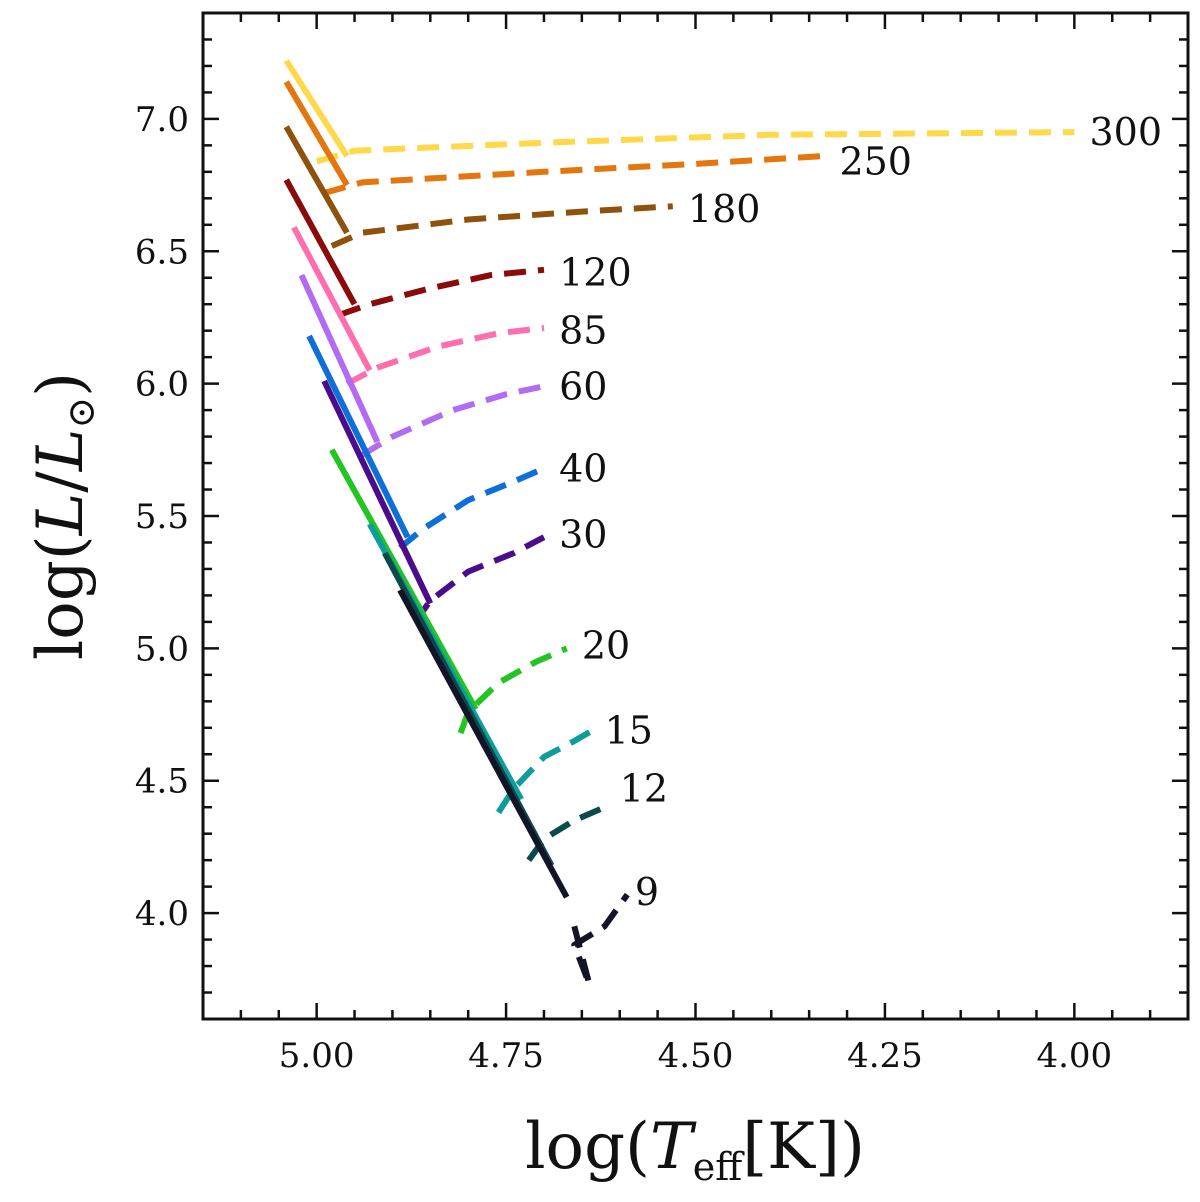 Image resolution: width=1200 pixels, height=1202 pixels. What do you see at coordinates (1126, 132) in the screenshot?
I see `mass-label-300: 300` at bounding box center [1126, 132].